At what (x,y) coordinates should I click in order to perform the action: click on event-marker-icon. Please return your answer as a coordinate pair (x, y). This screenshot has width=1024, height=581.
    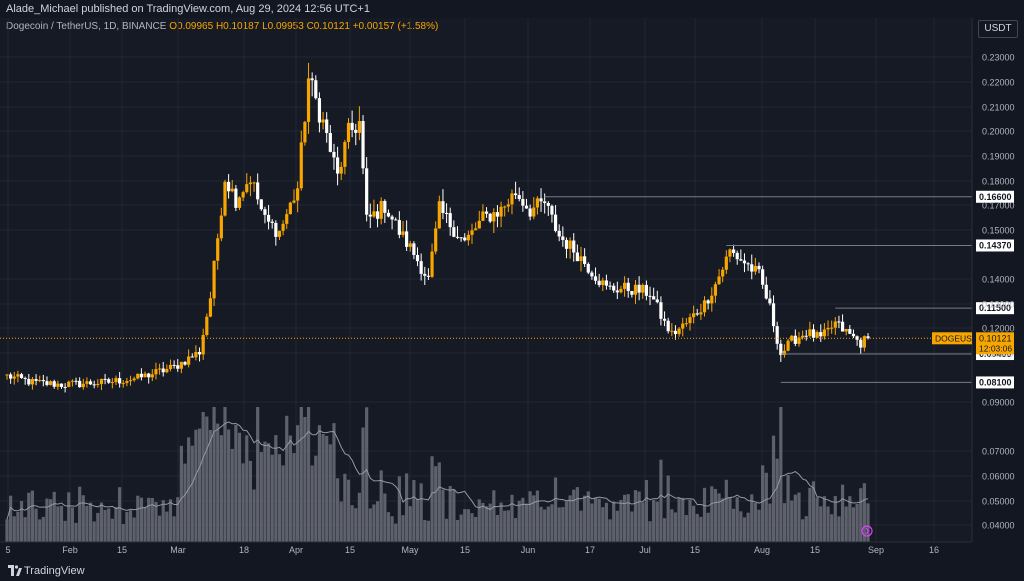
    Looking at the image, I should click on (867, 531).